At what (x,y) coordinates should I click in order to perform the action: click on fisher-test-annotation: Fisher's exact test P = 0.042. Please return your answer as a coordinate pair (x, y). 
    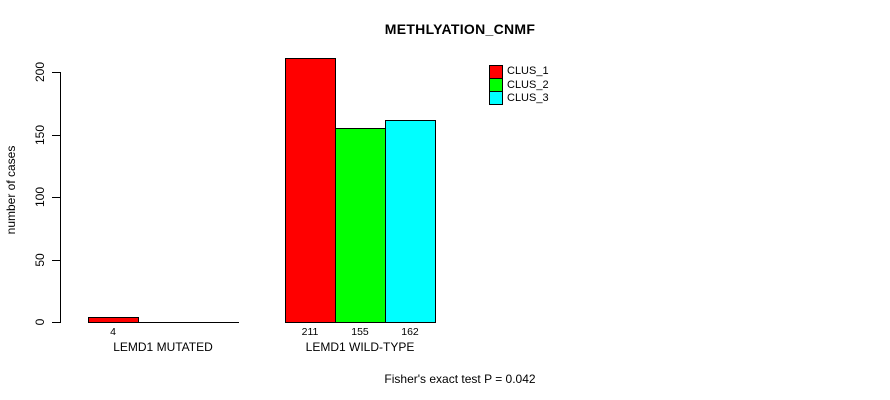
    Looking at the image, I should click on (460, 379).